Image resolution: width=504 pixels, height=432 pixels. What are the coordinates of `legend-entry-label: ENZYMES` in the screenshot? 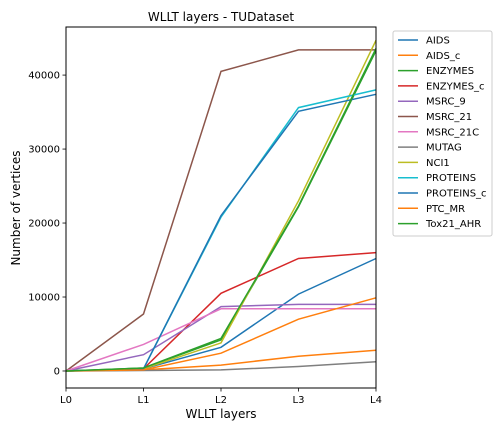 It's located at (450, 71).